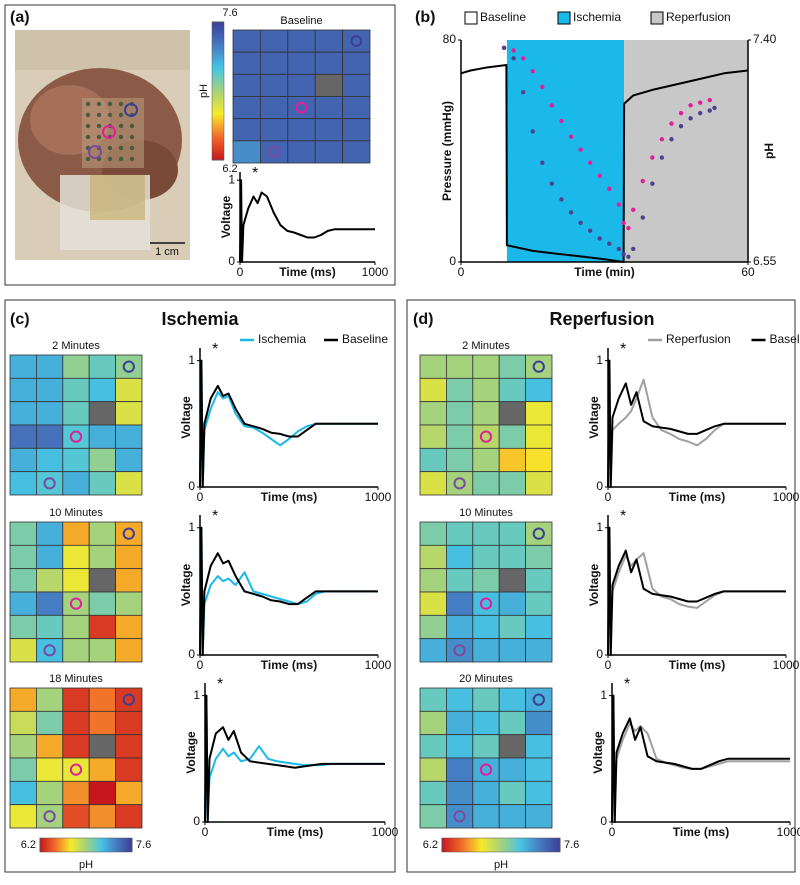  What do you see at coordinates (102, 50) in the screenshot?
I see `photo-background` at bounding box center [102, 50].